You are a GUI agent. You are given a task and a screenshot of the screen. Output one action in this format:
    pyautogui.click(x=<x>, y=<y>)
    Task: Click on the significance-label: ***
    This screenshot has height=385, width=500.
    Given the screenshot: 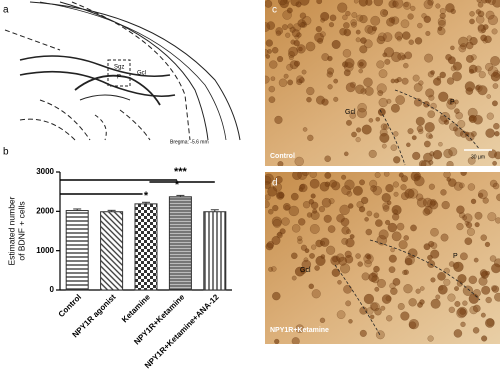 What is the action you would take?
    pyautogui.click(x=181, y=172)
    